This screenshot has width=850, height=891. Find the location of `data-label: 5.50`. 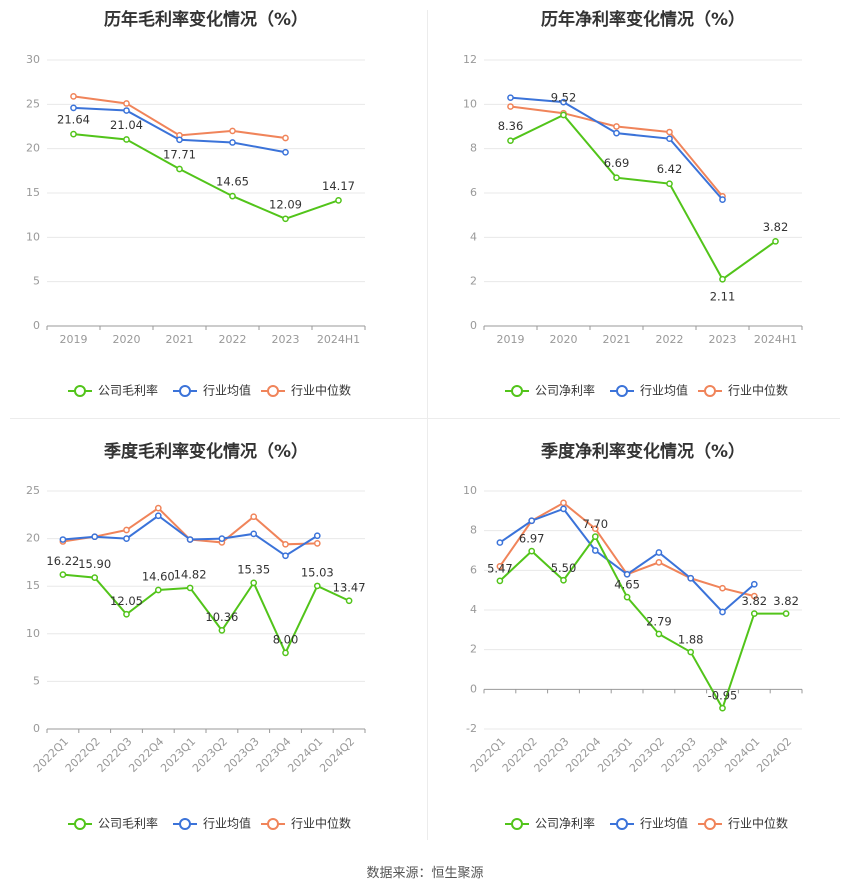

data-label: 5.50 is located at coordinates (564, 568).